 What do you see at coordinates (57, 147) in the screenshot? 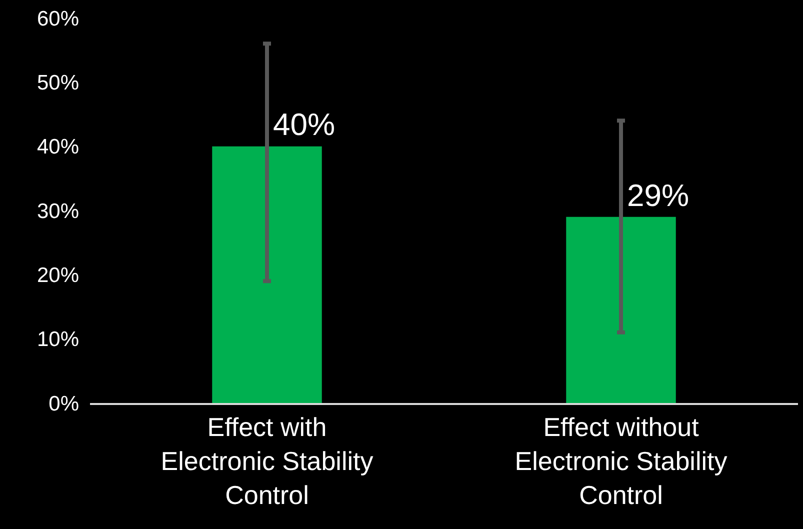
I see `y-tick-label: 40%` at bounding box center [57, 147].